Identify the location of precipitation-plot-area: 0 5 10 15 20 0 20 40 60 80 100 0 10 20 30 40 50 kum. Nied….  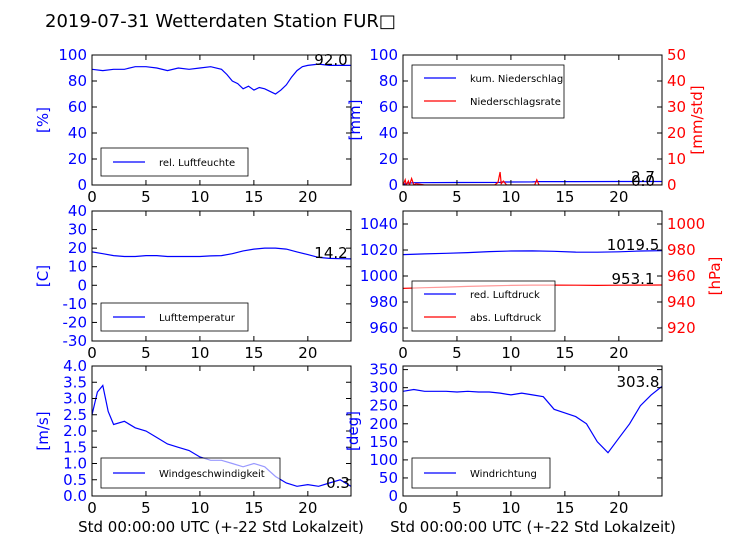
(527, 126).